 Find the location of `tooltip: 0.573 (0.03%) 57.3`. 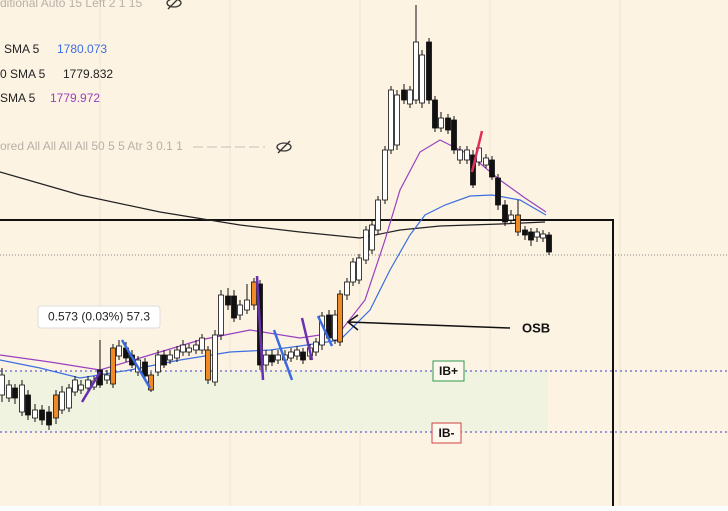

tooltip: 0.573 (0.03%) 57.3 is located at coordinates (99, 317).